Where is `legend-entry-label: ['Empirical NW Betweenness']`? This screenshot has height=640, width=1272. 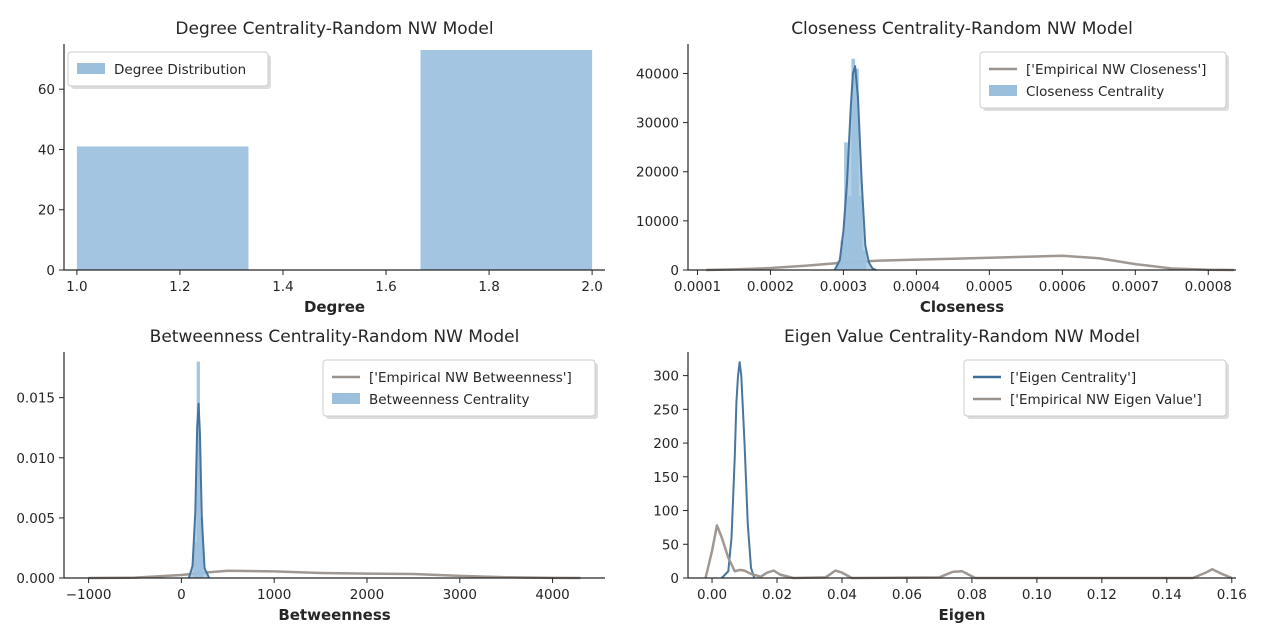 legend-entry-label: ['Empirical NW Betweenness'] is located at coordinates (470, 378).